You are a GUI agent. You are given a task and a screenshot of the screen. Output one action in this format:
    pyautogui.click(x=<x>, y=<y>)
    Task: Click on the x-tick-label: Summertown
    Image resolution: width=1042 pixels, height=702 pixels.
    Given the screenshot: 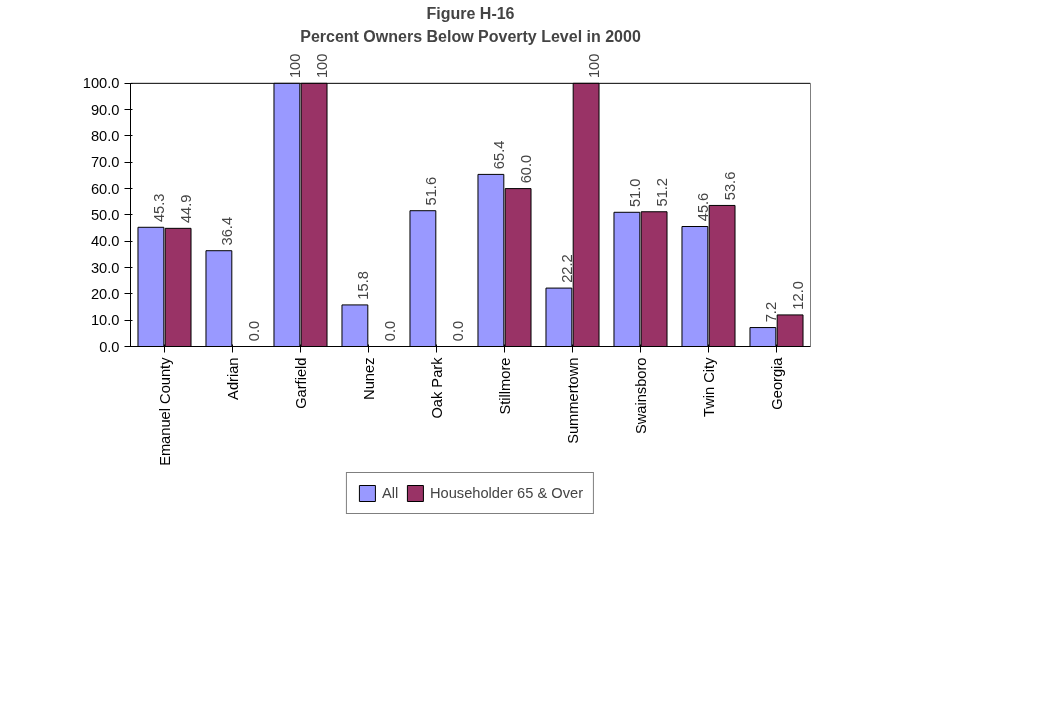 What is the action you would take?
    pyautogui.click(x=572, y=400)
    